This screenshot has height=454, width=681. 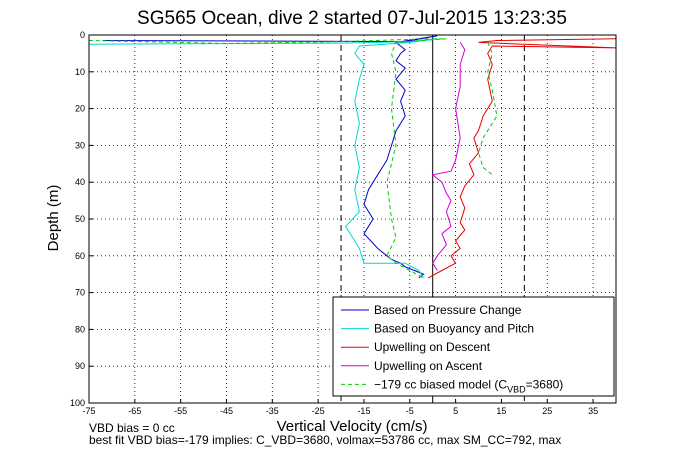 I want to click on y-tick-label: 90, so click(x=80, y=366).